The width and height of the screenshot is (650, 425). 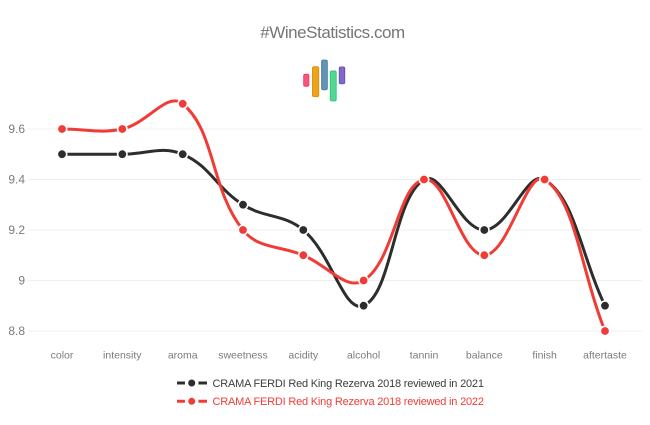 I want to click on svg-text: alcohol, so click(x=363, y=356).